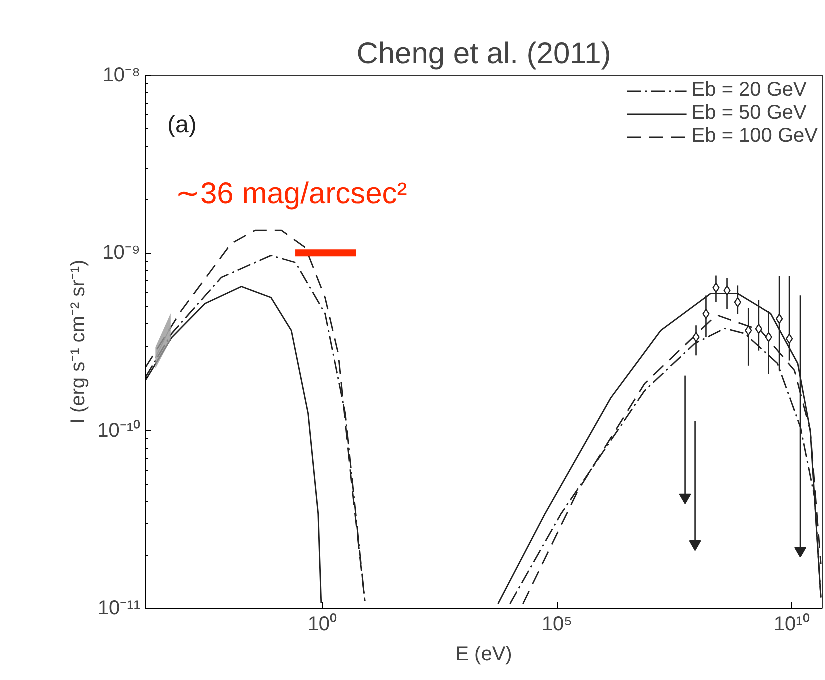  I want to click on x-tick-label: 10¹⁰, so click(792, 624).